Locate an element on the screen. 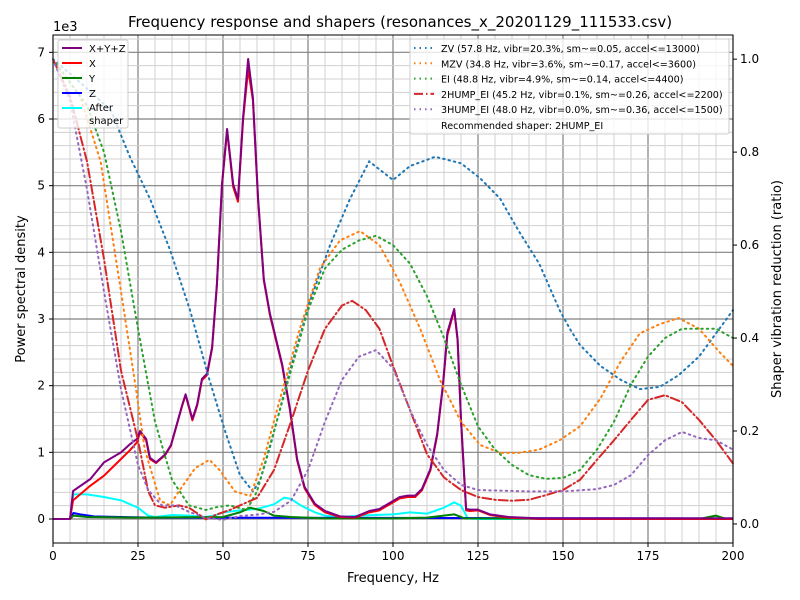 The height and width of the screenshot is (600, 800). y-axis-label: Power spectral density is located at coordinates (21, 289).